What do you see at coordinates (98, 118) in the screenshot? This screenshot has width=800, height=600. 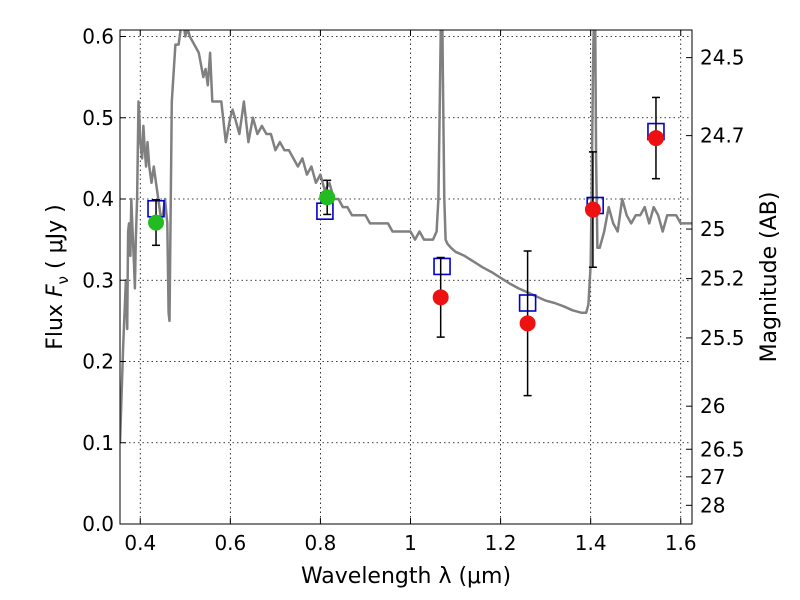 I see `y-tick-label: 0.5` at bounding box center [98, 118].